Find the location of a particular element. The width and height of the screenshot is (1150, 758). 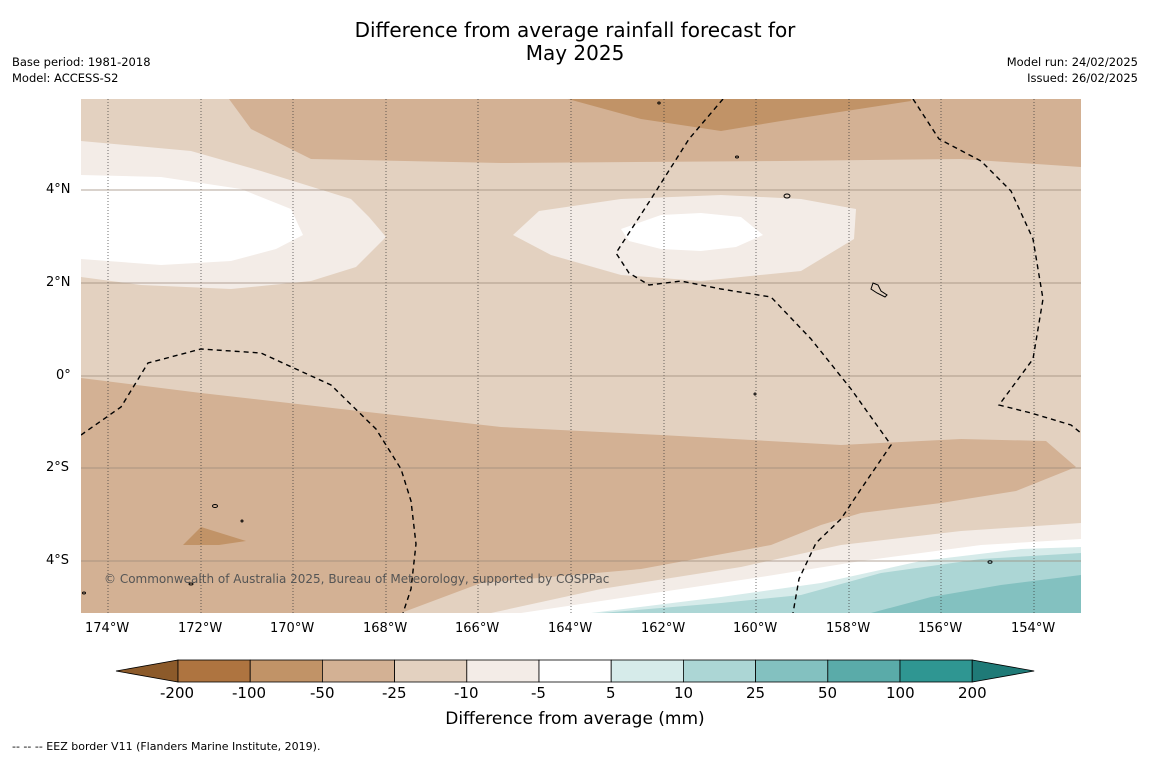

lon-label-160w: 160°W is located at coordinates (755, 628).